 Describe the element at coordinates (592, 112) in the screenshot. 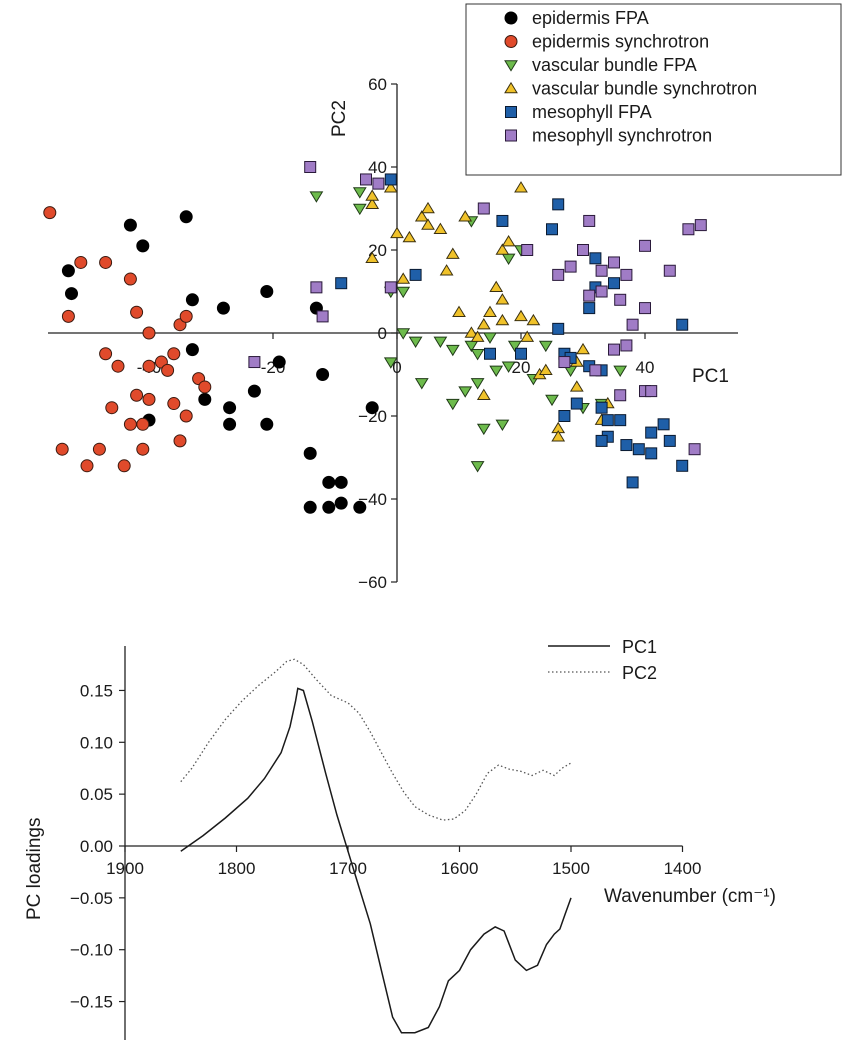

I see `scatter-legend-label: mesophyll FPA` at that location.